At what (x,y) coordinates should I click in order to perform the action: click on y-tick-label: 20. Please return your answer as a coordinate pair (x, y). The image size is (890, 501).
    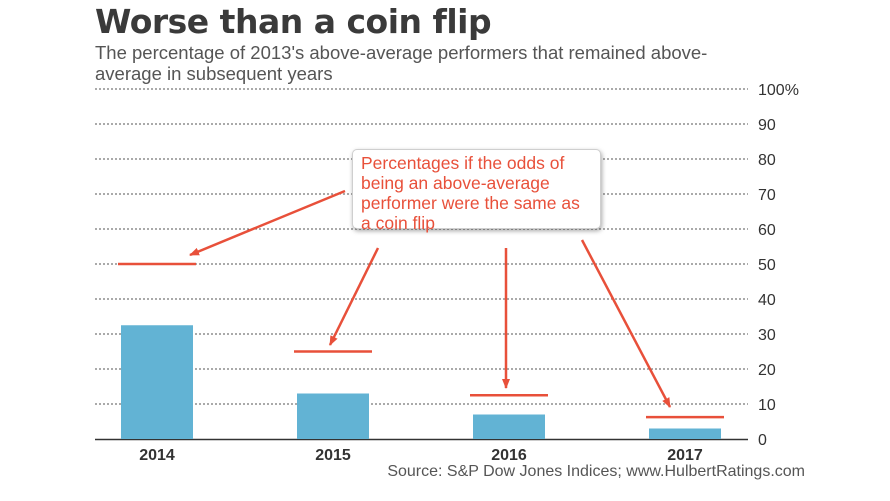
    Looking at the image, I should click on (767, 370).